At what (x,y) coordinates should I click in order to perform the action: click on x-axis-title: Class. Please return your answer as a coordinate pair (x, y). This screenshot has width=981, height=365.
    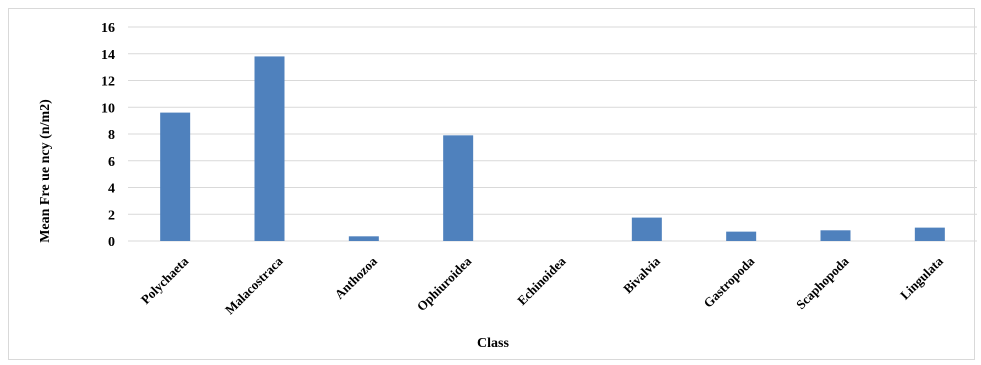
    Looking at the image, I should click on (493, 343).